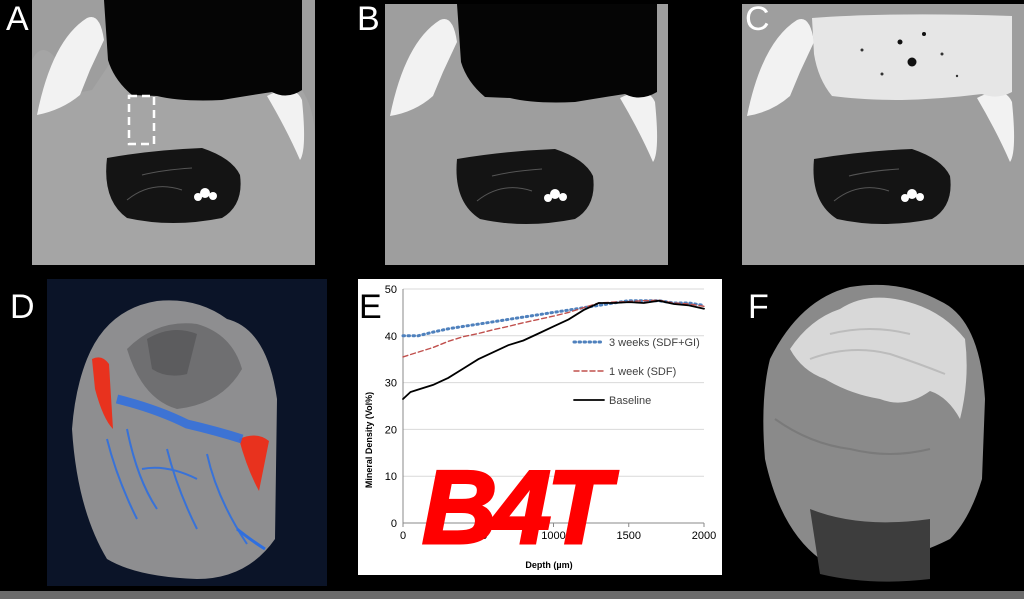 The image size is (1024, 599). I want to click on x-tick-label: 500, so click(478, 536).